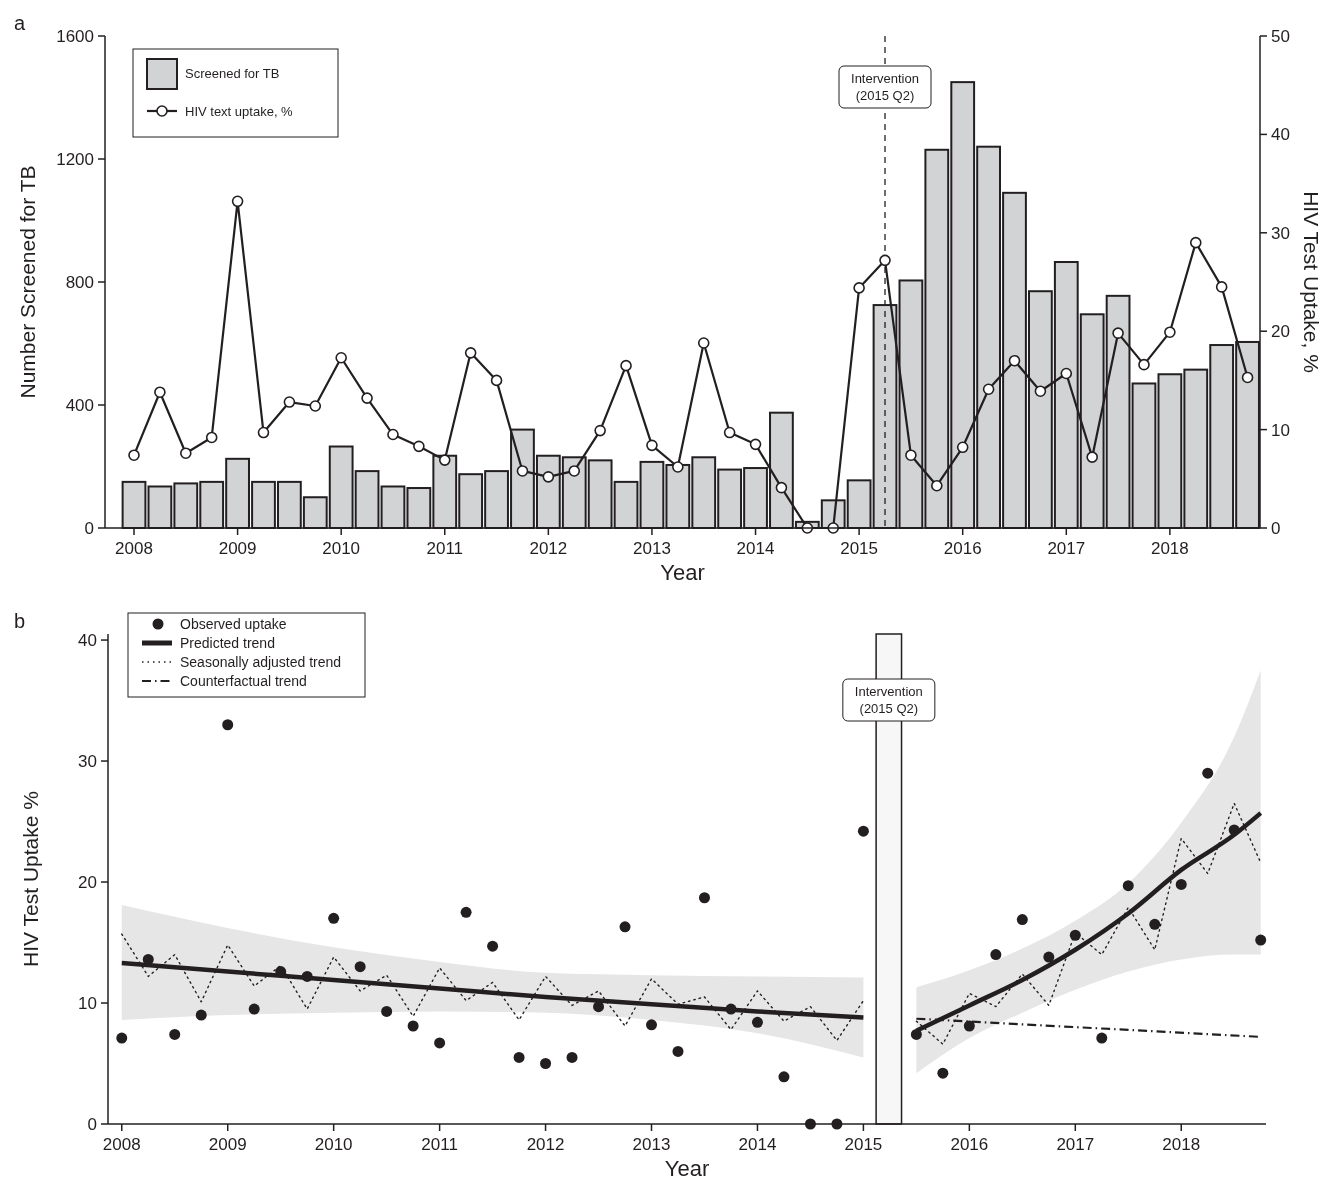  Describe the element at coordinates (687, 1168) in the screenshot. I see `x-axis-title: Year` at that location.